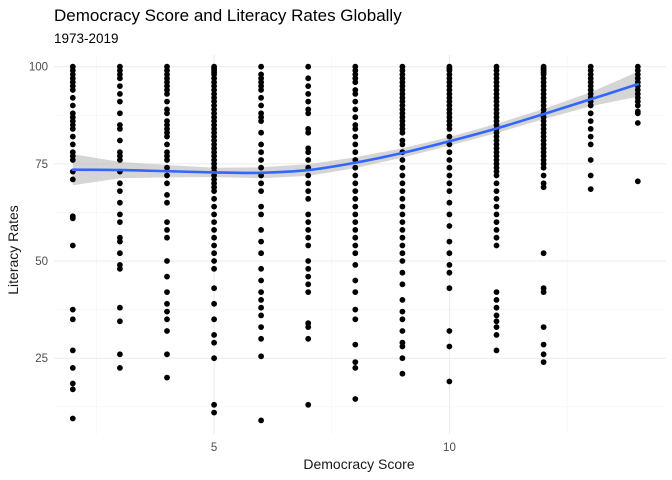 This screenshot has width=672, height=480. What do you see at coordinates (38, 68) in the screenshot?
I see `y-tick-label: 100` at bounding box center [38, 68].